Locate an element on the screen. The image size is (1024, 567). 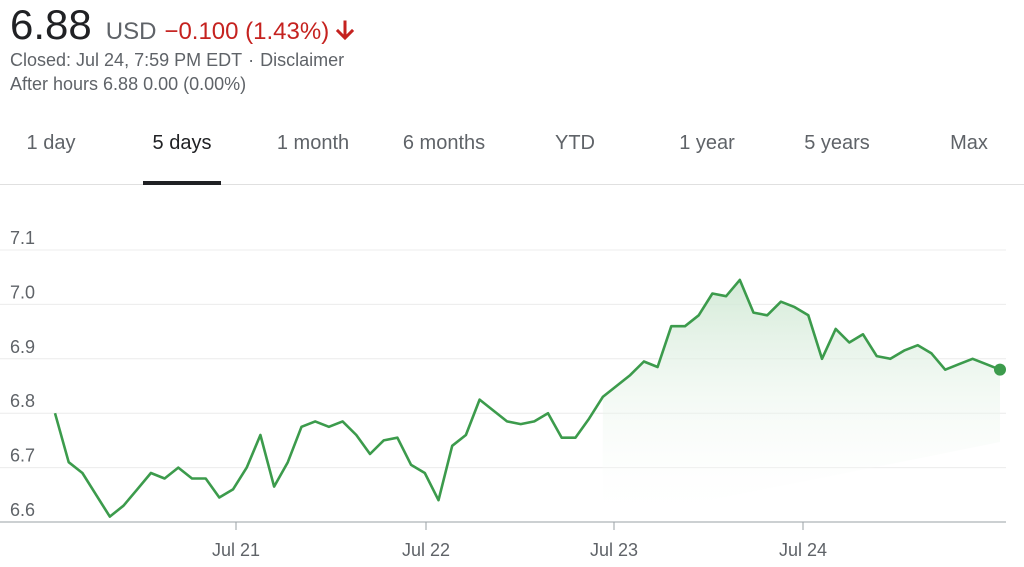
x-tick-label: Jul 24 is located at coordinates (803, 550).